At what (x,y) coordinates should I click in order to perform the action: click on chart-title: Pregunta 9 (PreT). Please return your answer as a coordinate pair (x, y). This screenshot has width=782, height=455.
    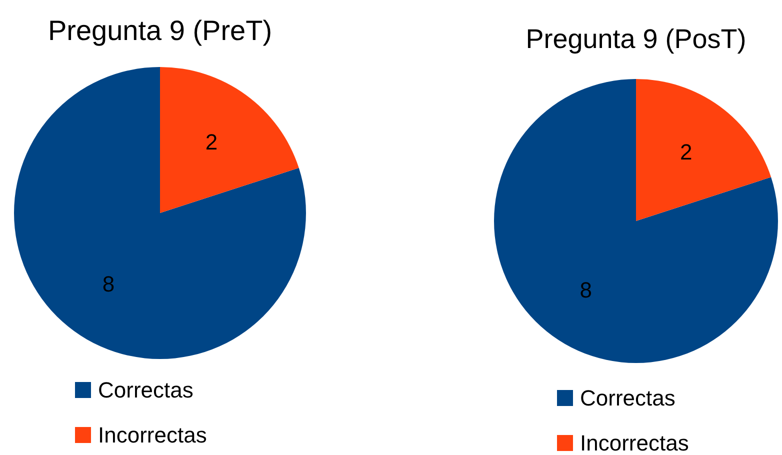
    Looking at the image, I should click on (160, 30).